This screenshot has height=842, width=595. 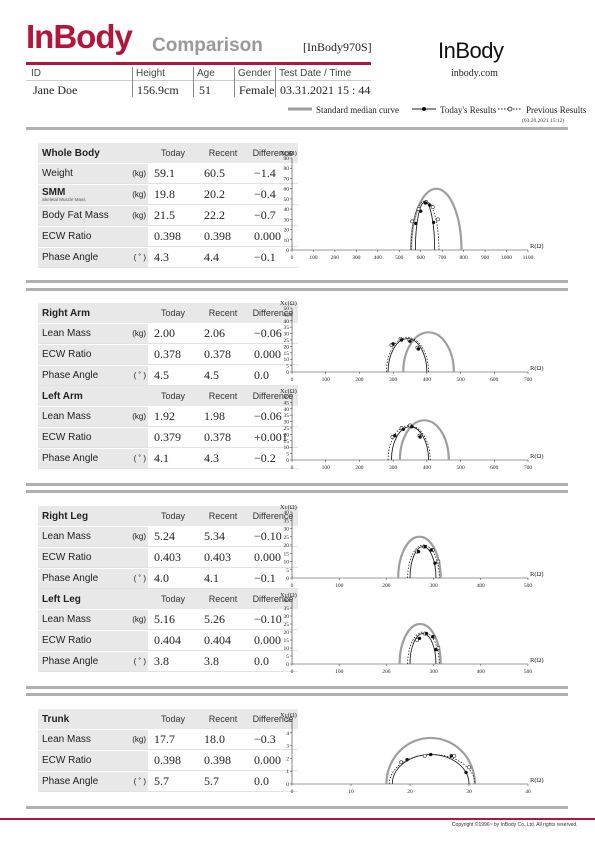 I want to click on row-today: 19.8, so click(x=173, y=195).